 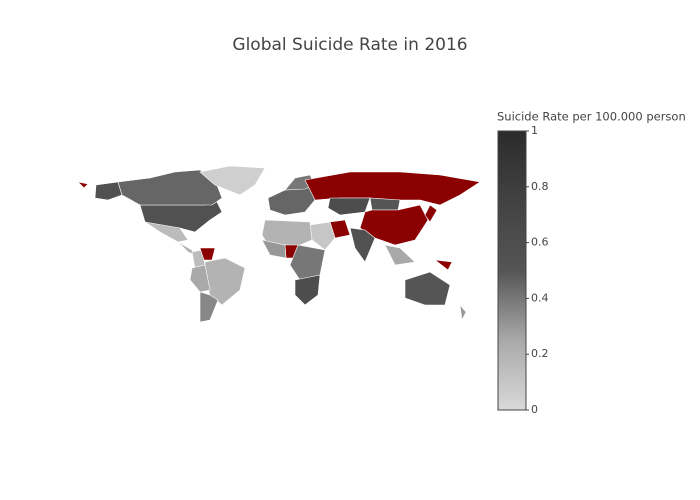 I want to click on colorbar-tick-label: 1, so click(x=534, y=130).